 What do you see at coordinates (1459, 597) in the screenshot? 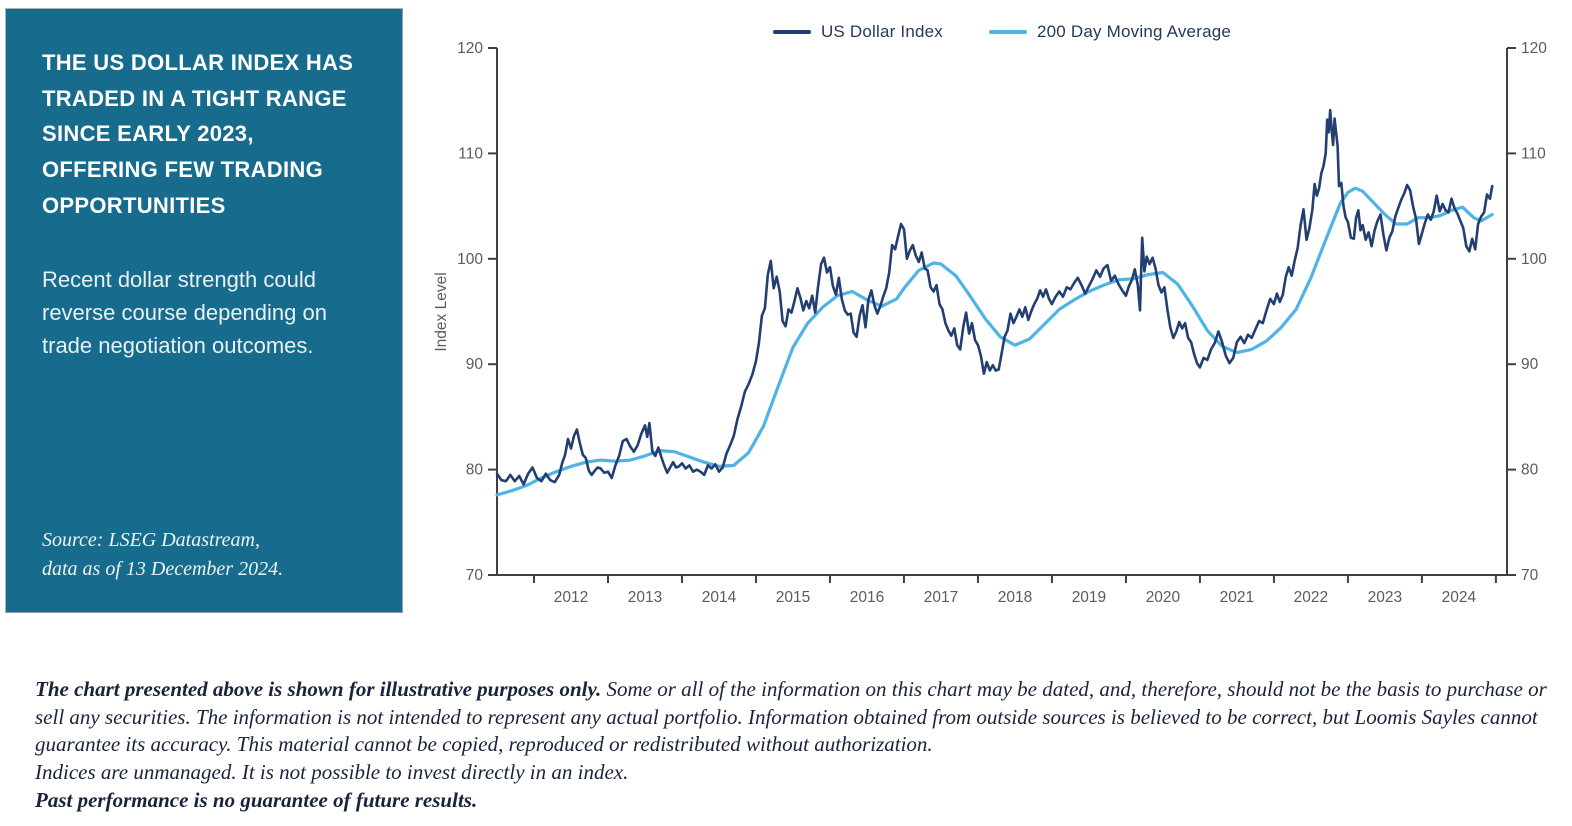
I see `svg-text: 2024` at bounding box center [1459, 597].